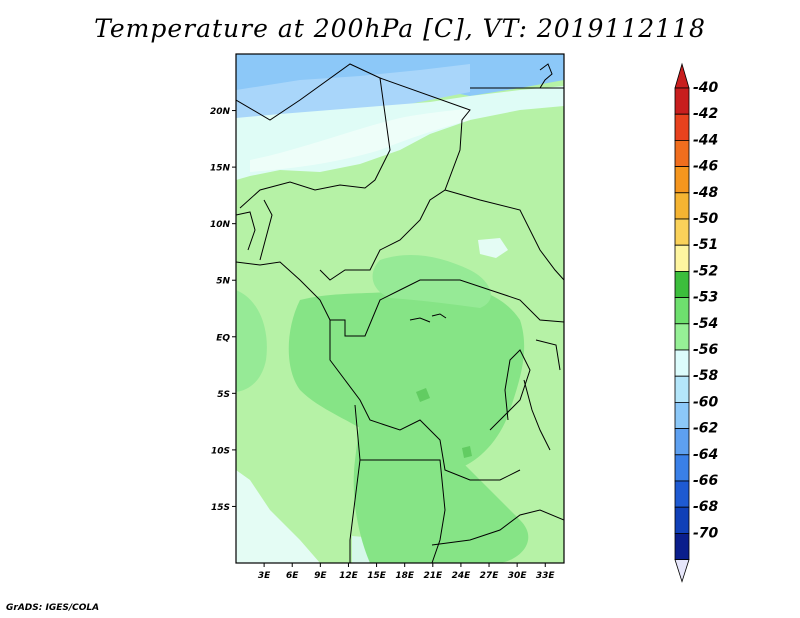  What do you see at coordinates (706, 376) in the screenshot?
I see `colorbar-label: -58` at bounding box center [706, 376].